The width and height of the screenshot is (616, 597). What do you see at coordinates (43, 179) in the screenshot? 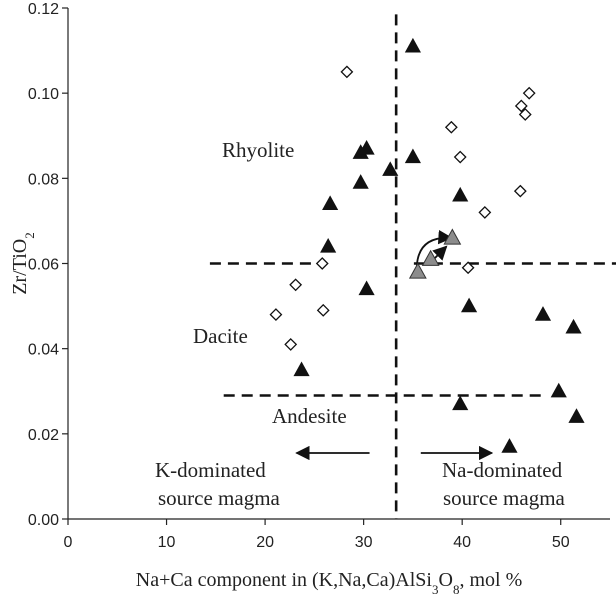
I see `y-tick-label: 0.08` at bounding box center [43, 179].